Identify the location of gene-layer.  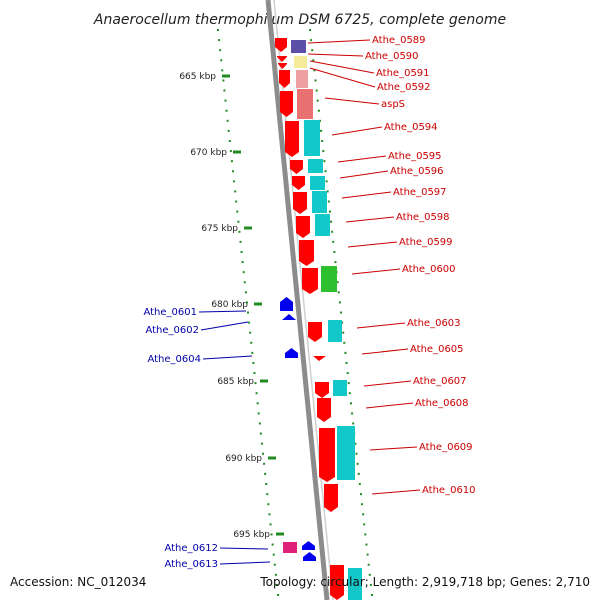
(318, 319).